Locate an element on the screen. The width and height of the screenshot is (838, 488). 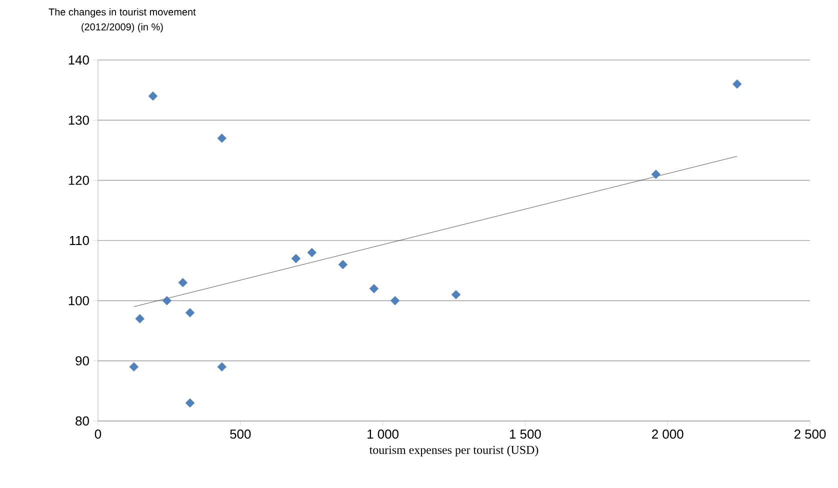
x-tick-label: 0 is located at coordinates (98, 434).